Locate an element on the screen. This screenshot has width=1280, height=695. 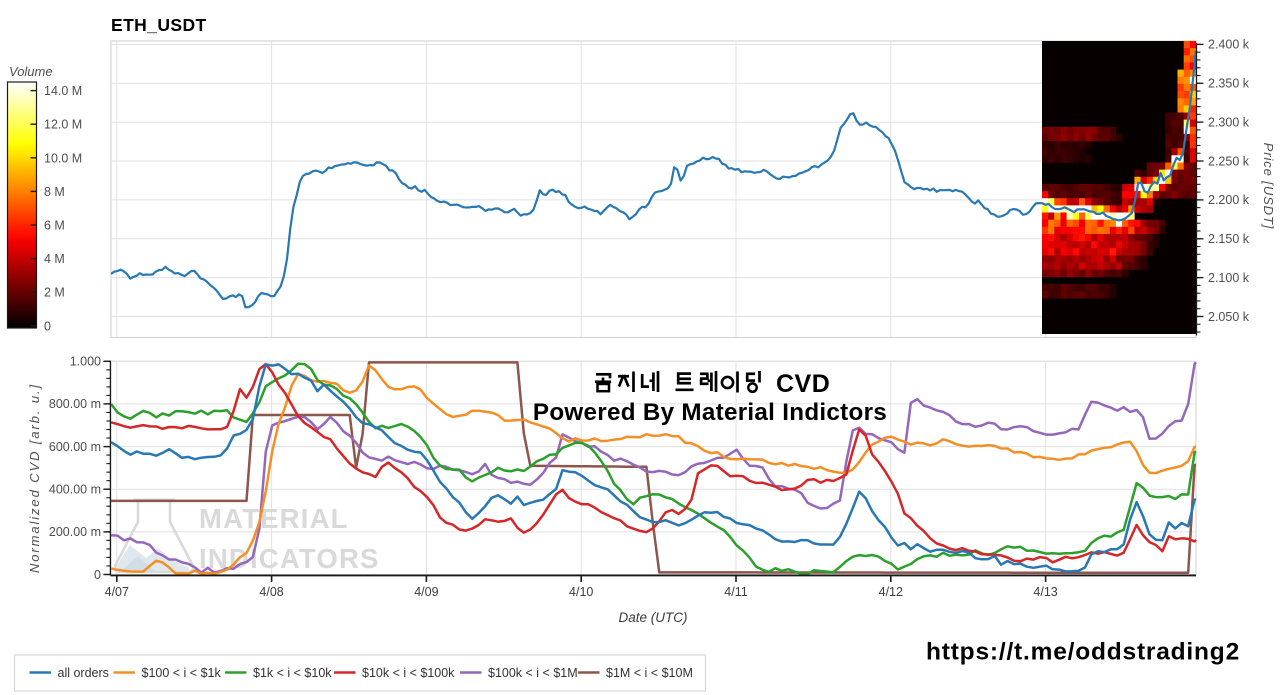
svg-text: $1M < i < $10M is located at coordinates (649, 673).